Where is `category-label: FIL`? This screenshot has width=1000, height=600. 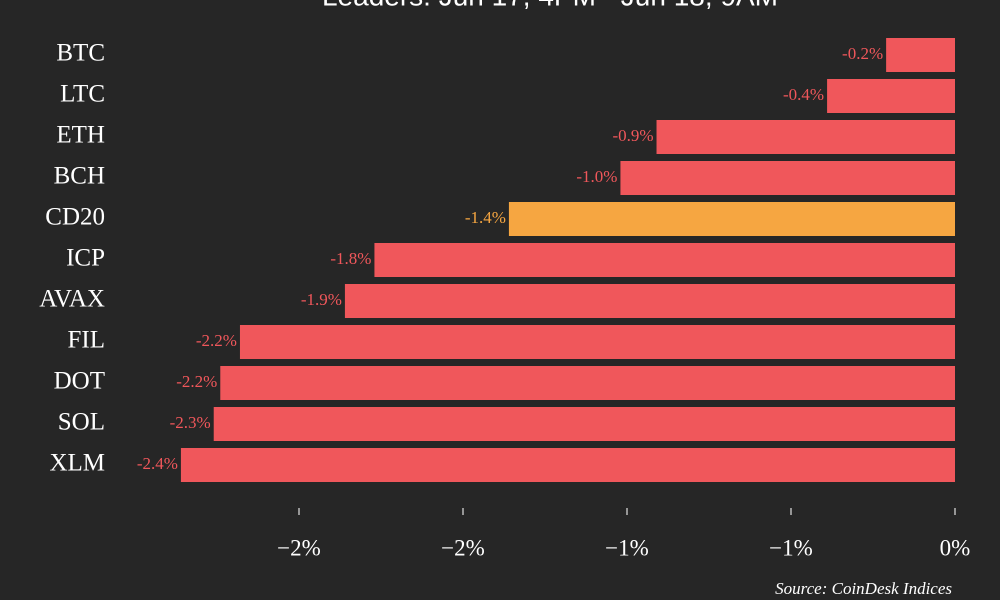 category-label: FIL is located at coordinates (87, 340).